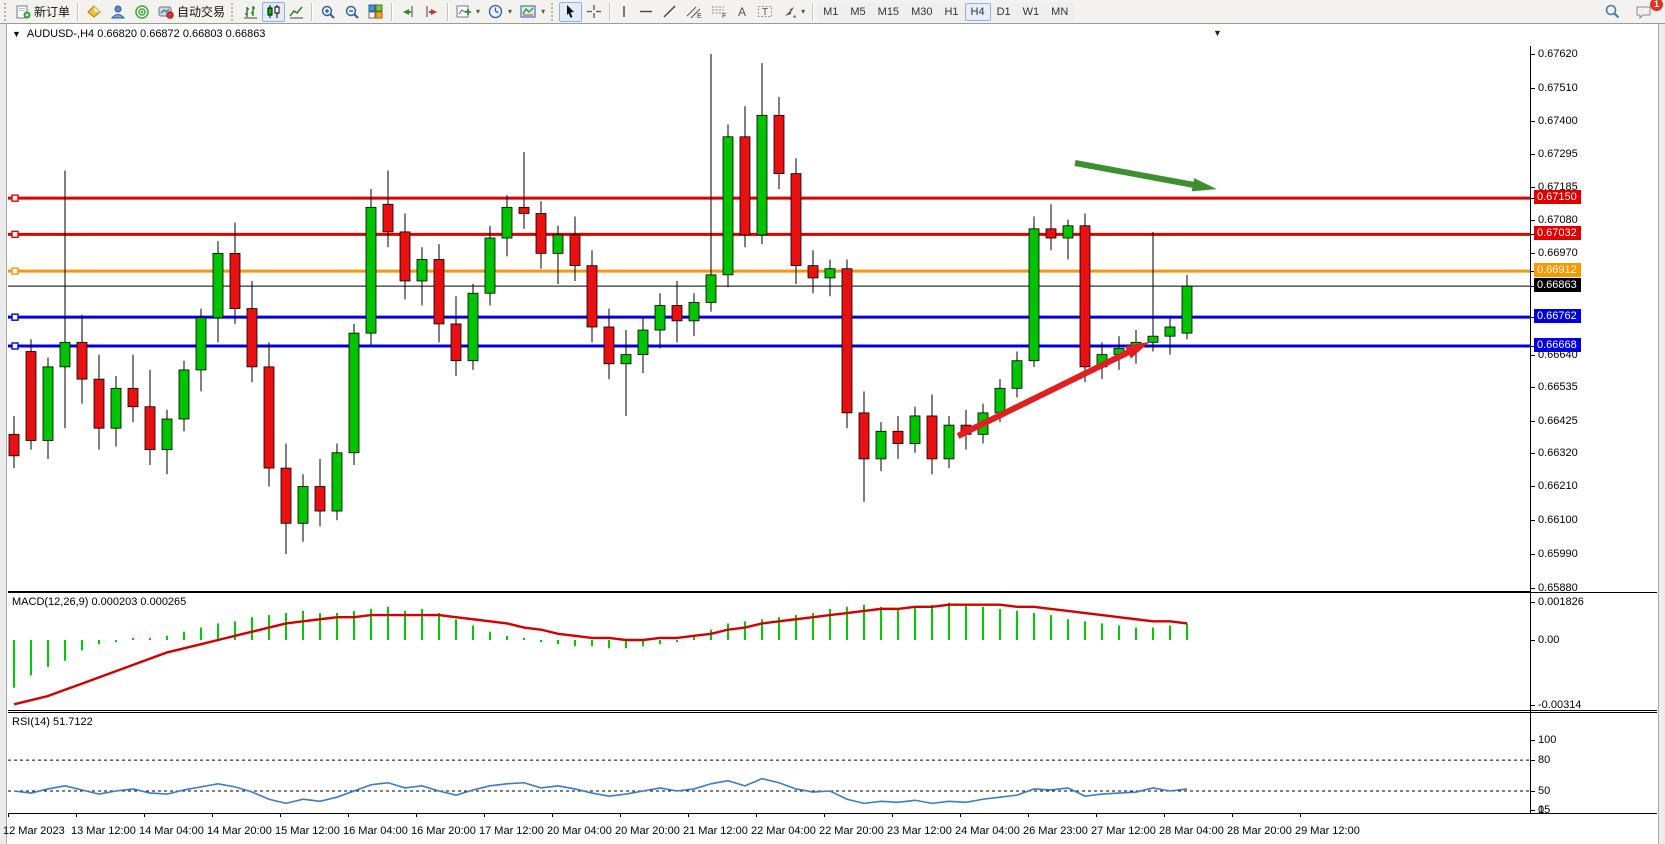 Image resolution: width=1665 pixels, height=844 pixels. I want to click on toolbar-grip, so click(234, 11).